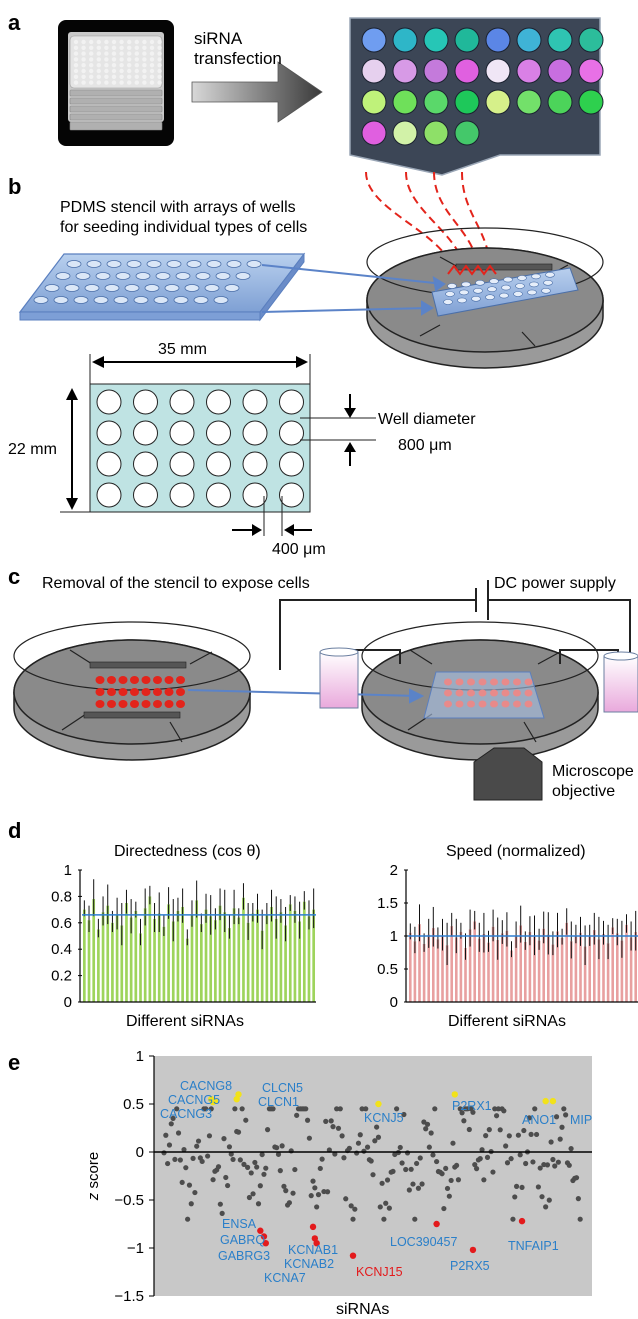  I want to click on salt-bridge-beaker-right, so click(620, 682).